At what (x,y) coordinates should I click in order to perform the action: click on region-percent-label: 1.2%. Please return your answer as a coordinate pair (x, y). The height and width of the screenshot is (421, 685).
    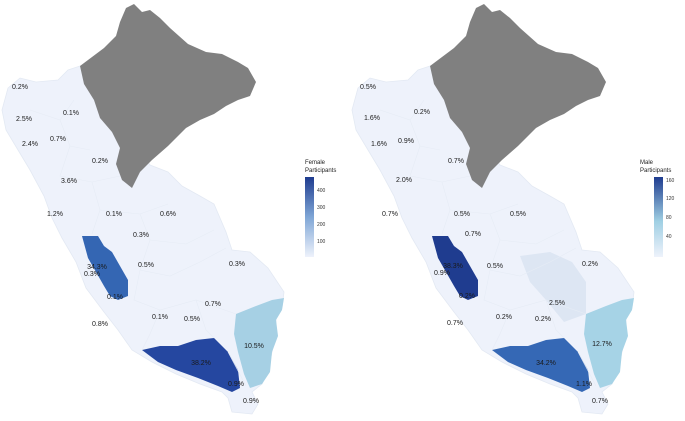
    Looking at the image, I should click on (55, 214).